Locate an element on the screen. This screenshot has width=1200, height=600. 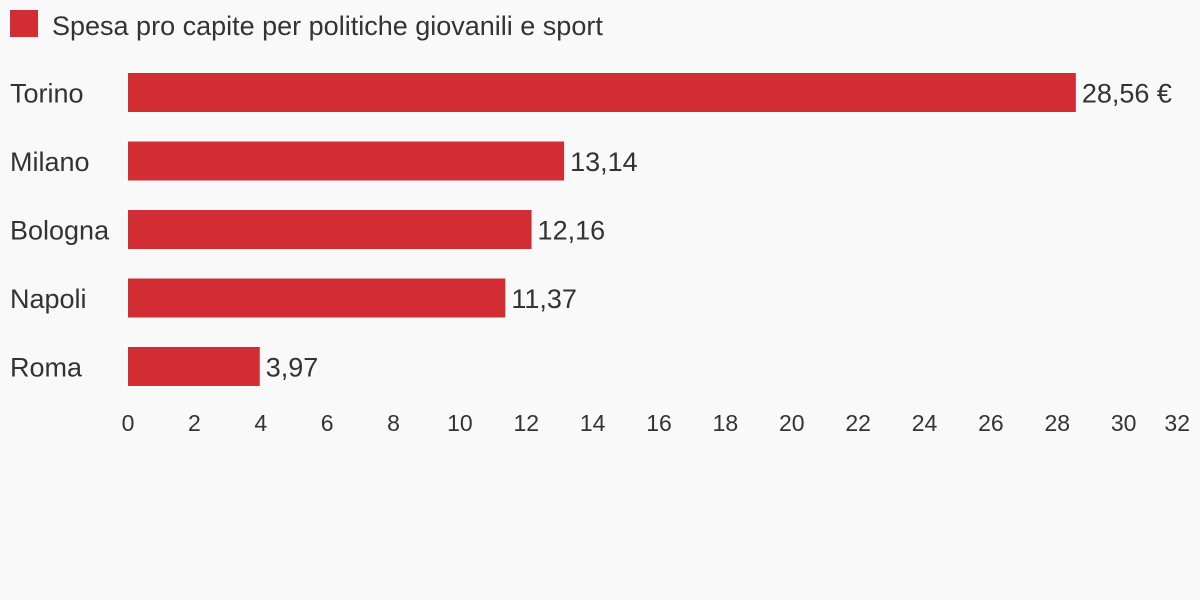
category-label: Roma is located at coordinates (46, 368).